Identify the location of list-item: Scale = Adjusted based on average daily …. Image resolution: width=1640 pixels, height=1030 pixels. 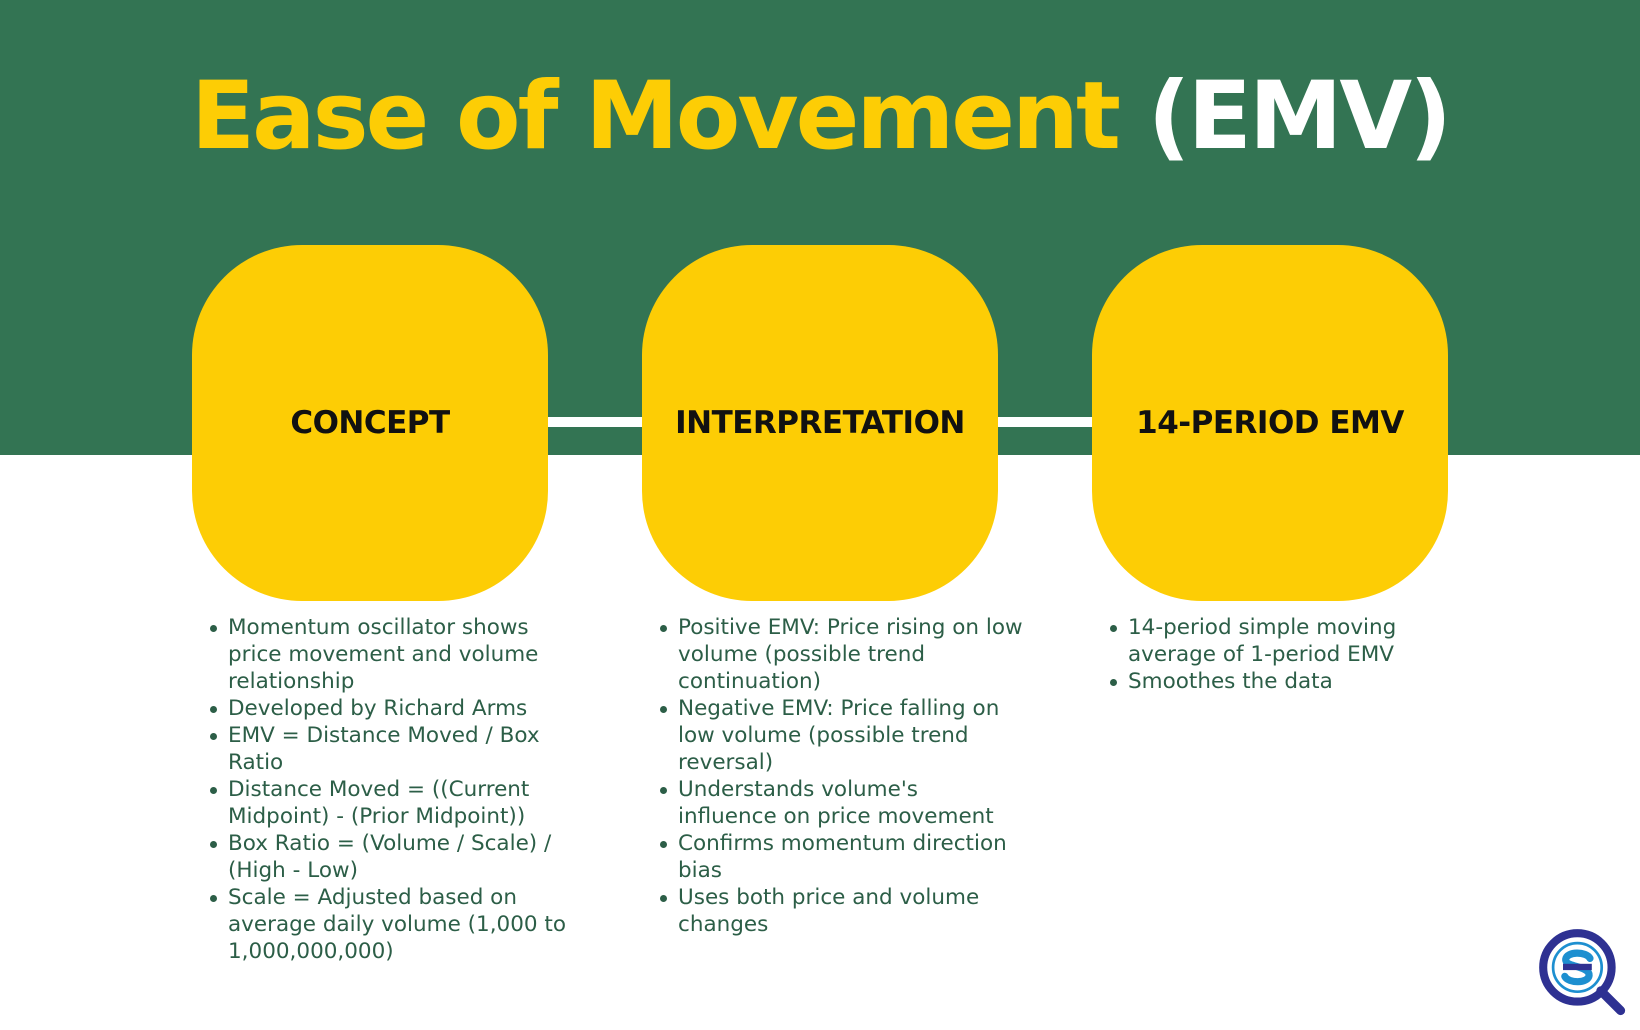
(391, 924).